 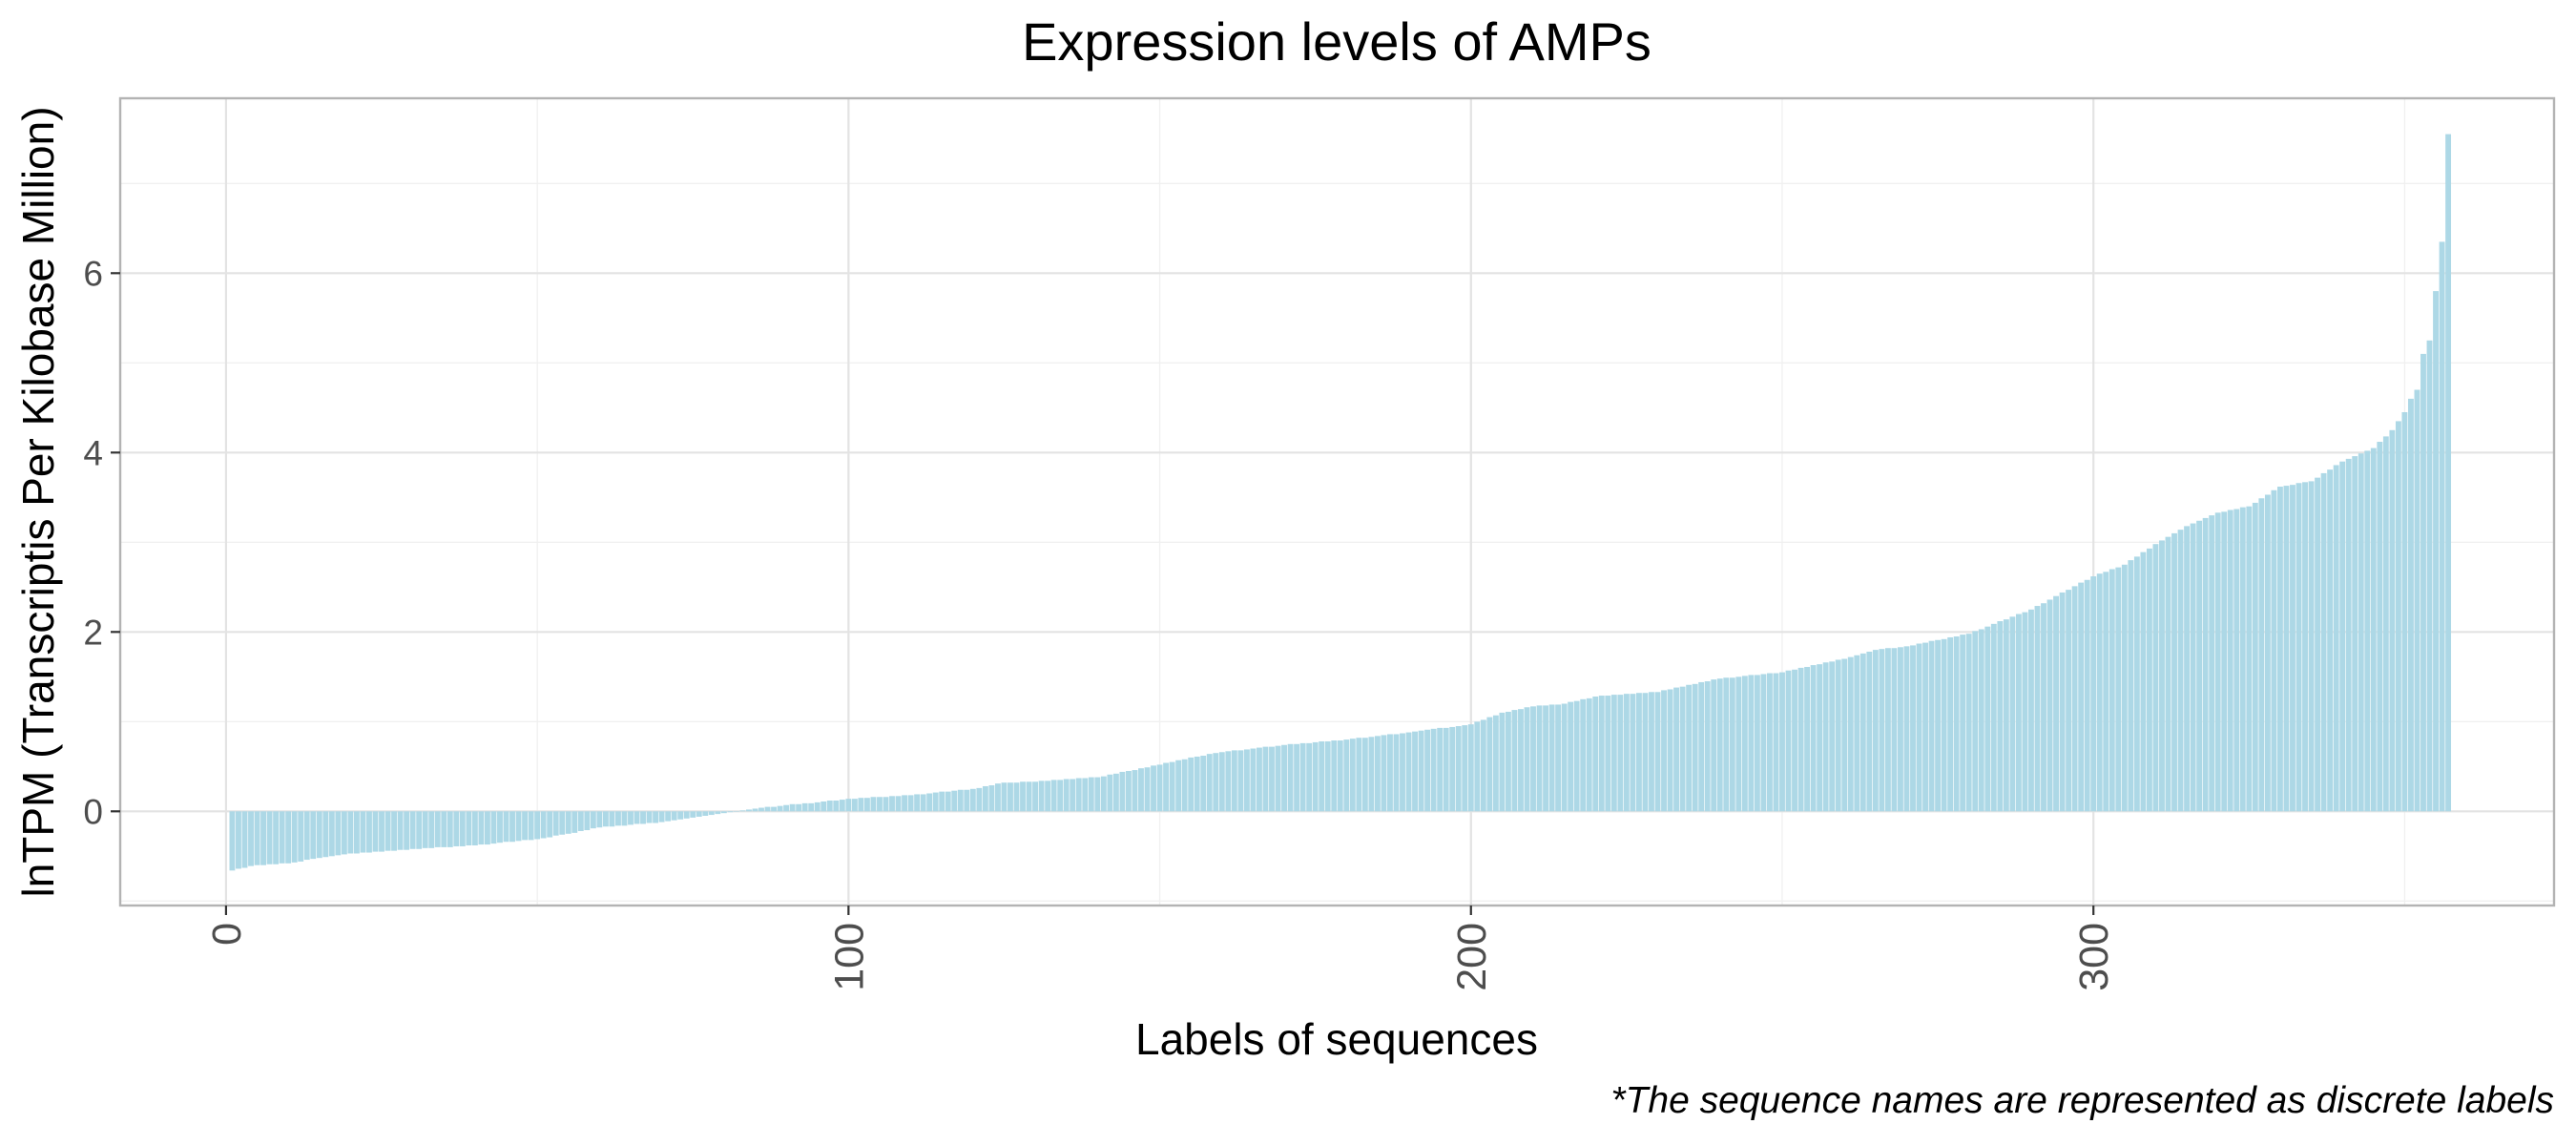 I want to click on y-tick-label: 6, so click(x=93, y=273).